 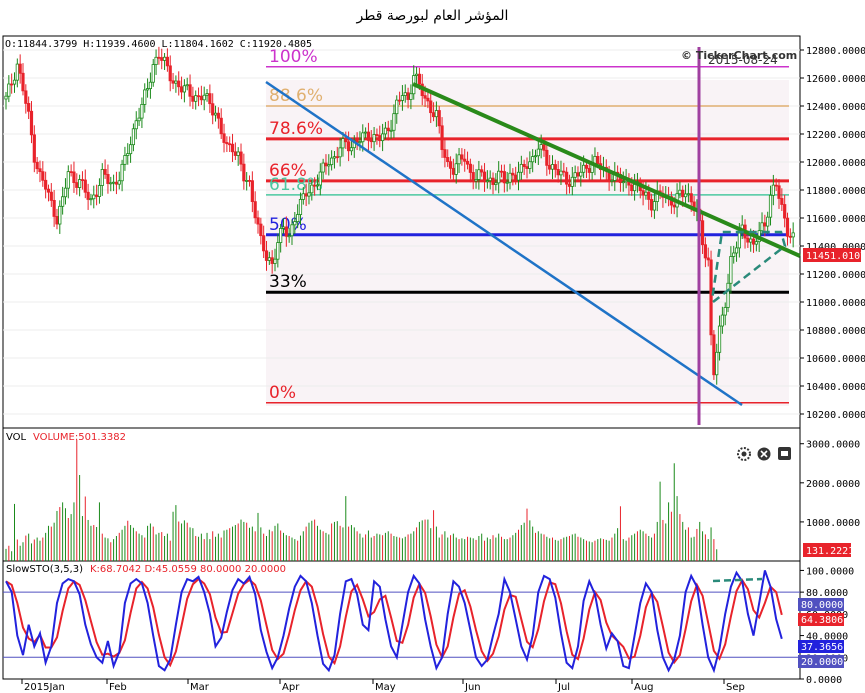 What do you see at coordinates (830, 484) in the screenshot?
I see `volume-axis: 3000.0000 2000.0000 1000.0000` at bounding box center [830, 484].